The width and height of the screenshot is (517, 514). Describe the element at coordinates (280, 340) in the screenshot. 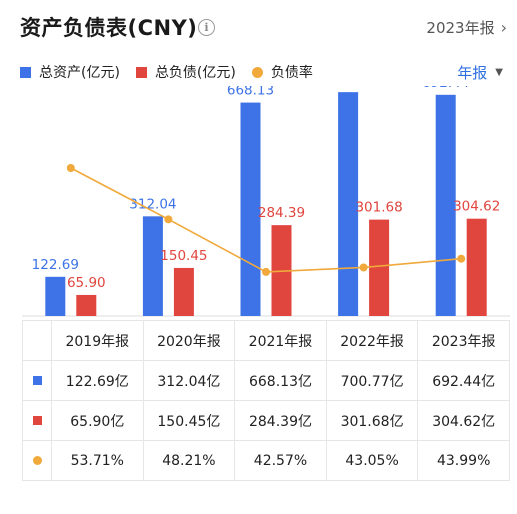

I see `table-header-cell: 2021年报` at that location.